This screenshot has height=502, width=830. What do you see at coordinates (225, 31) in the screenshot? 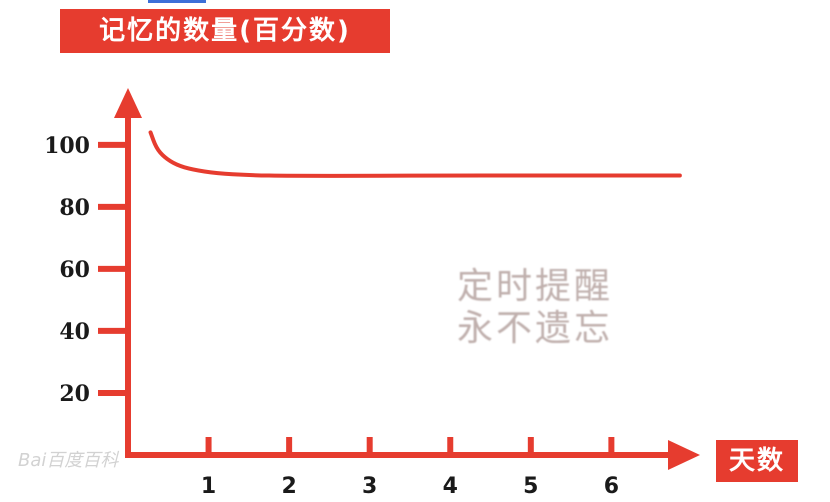
I see `chart-title: 记忆的数量(百分数)` at bounding box center [225, 31].